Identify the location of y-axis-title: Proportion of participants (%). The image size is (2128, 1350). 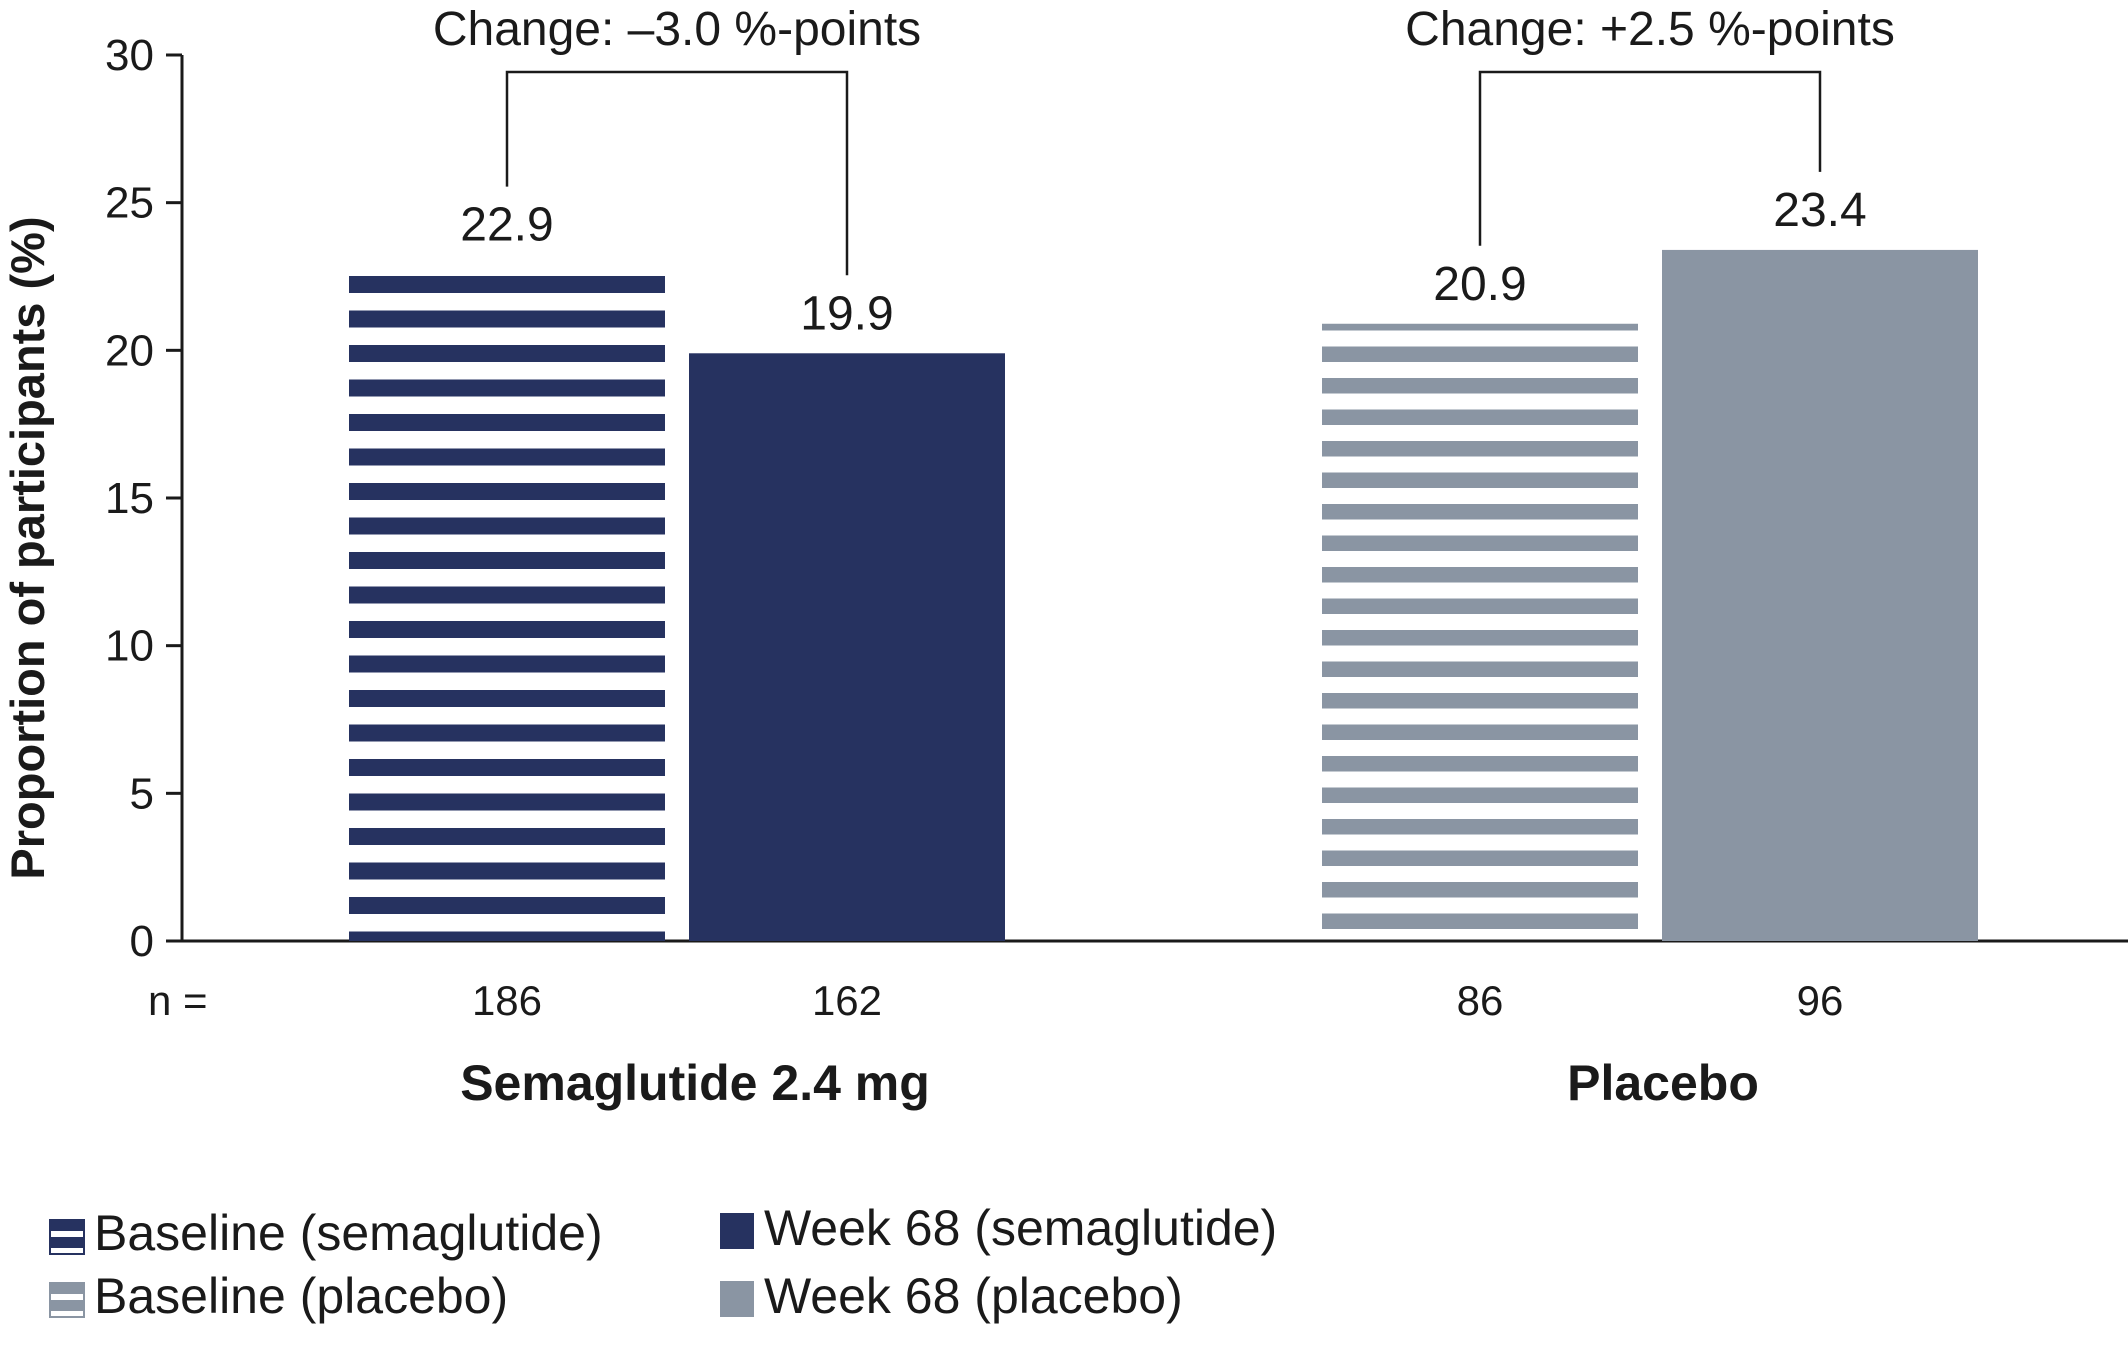
(27, 547).